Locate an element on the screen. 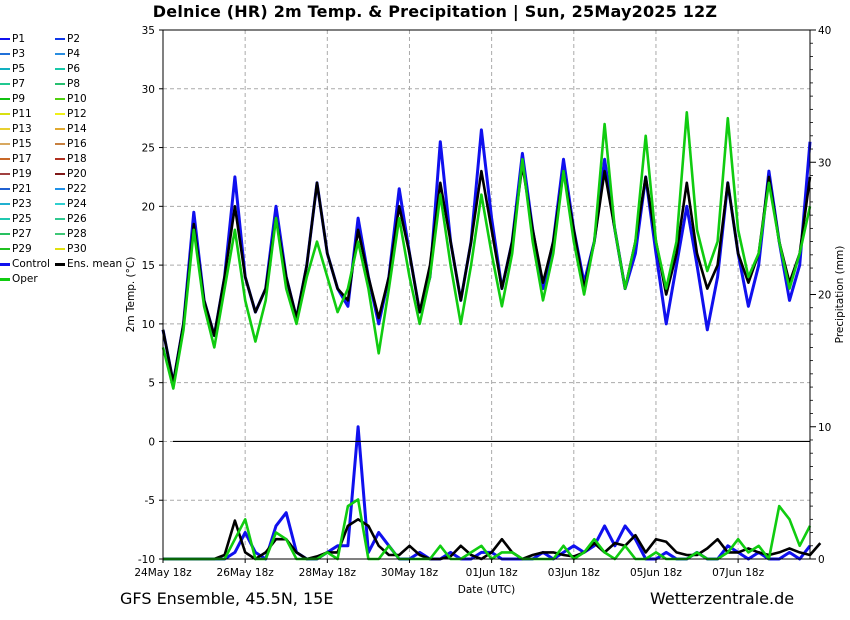 This screenshot has height=620, width=850. xtick-label: 07Jun 18z is located at coordinates (738, 573).